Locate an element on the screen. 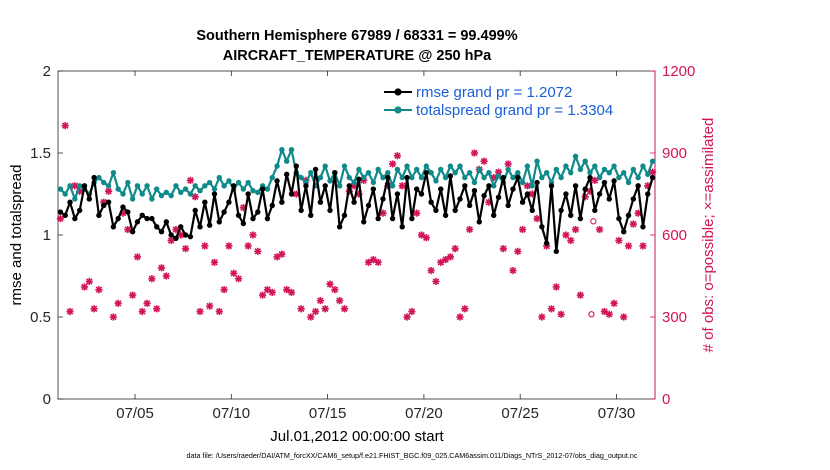 This screenshot has height=470, width=830. y2-tick-label: 300 is located at coordinates (674, 317).